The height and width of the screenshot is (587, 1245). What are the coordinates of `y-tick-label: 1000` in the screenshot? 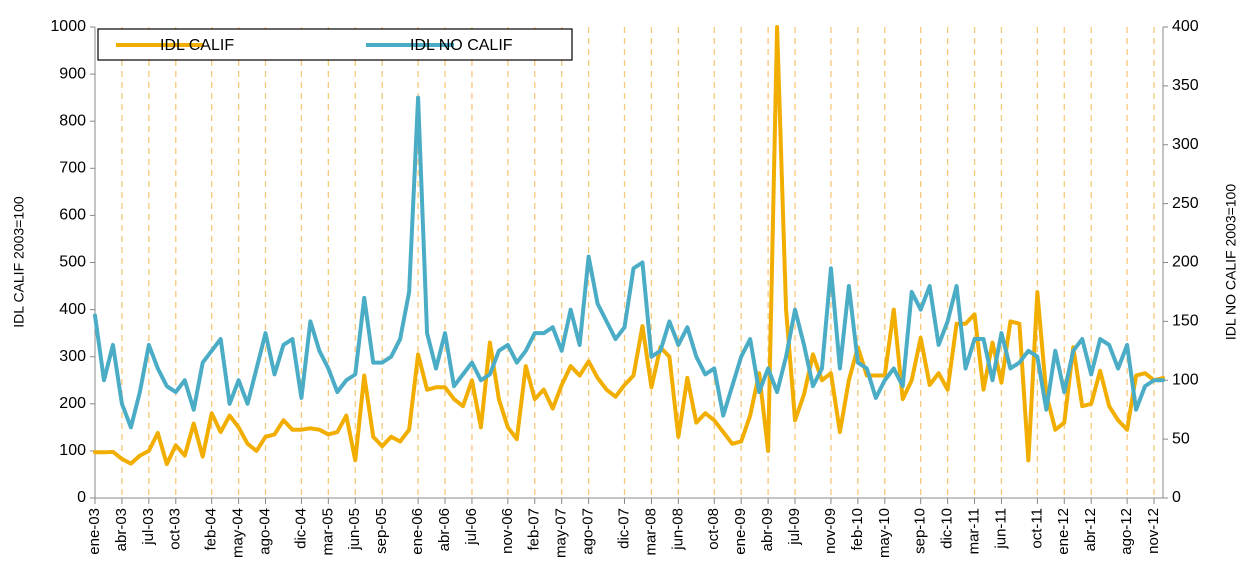 It's located at (68, 26).